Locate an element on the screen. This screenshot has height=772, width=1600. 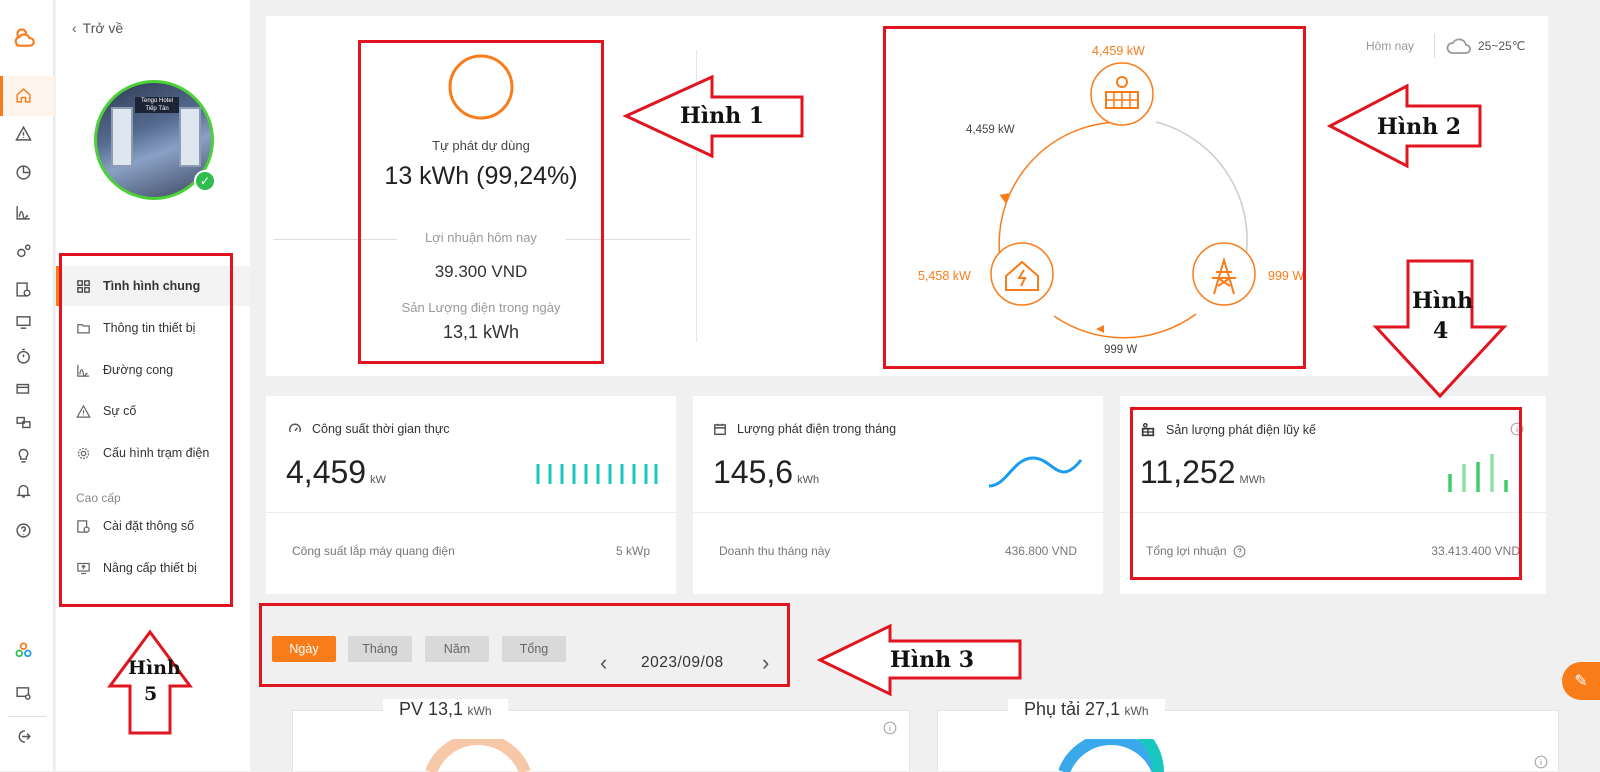
home-power-label: 5,458 kW is located at coordinates (944, 276).